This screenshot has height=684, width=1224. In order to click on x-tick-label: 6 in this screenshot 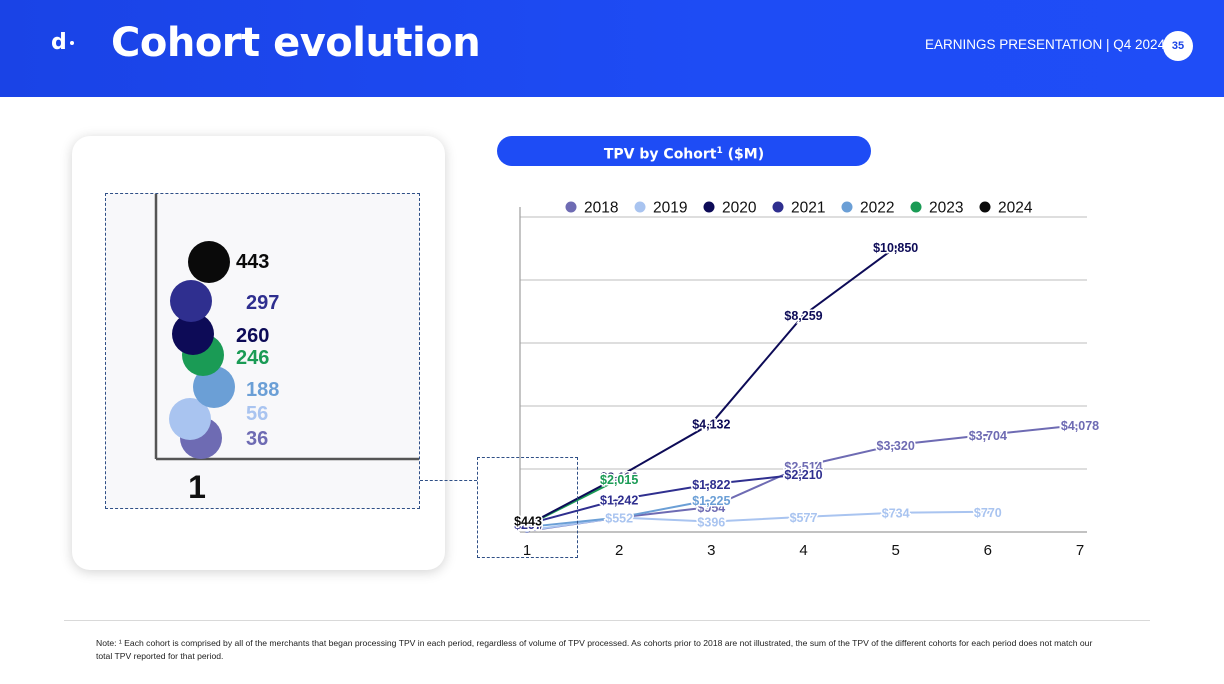, I will do `click(988, 550)`.